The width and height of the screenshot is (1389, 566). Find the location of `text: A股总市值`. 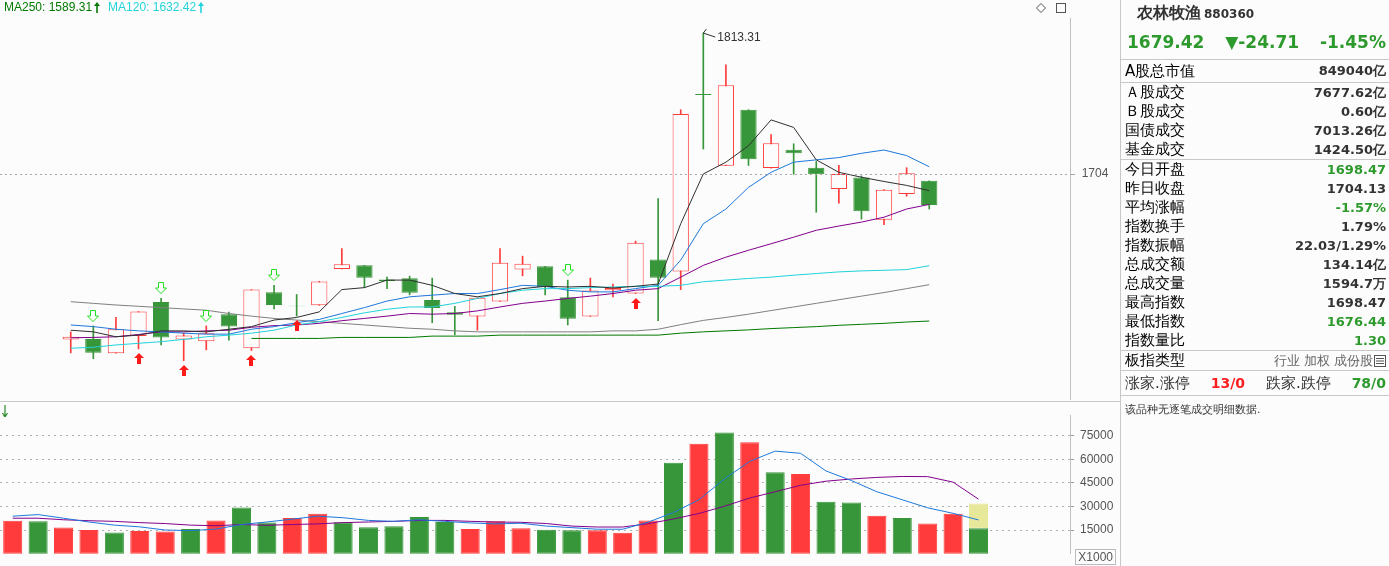

text: A股总市值 is located at coordinates (1160, 71).